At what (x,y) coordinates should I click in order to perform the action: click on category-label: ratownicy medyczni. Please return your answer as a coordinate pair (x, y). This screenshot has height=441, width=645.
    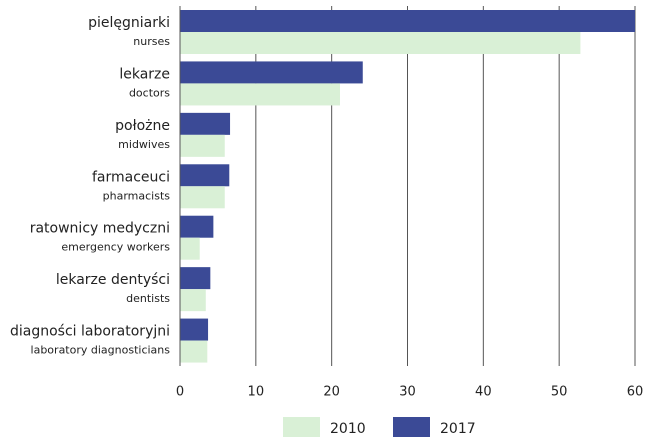
    Looking at the image, I should click on (100, 229).